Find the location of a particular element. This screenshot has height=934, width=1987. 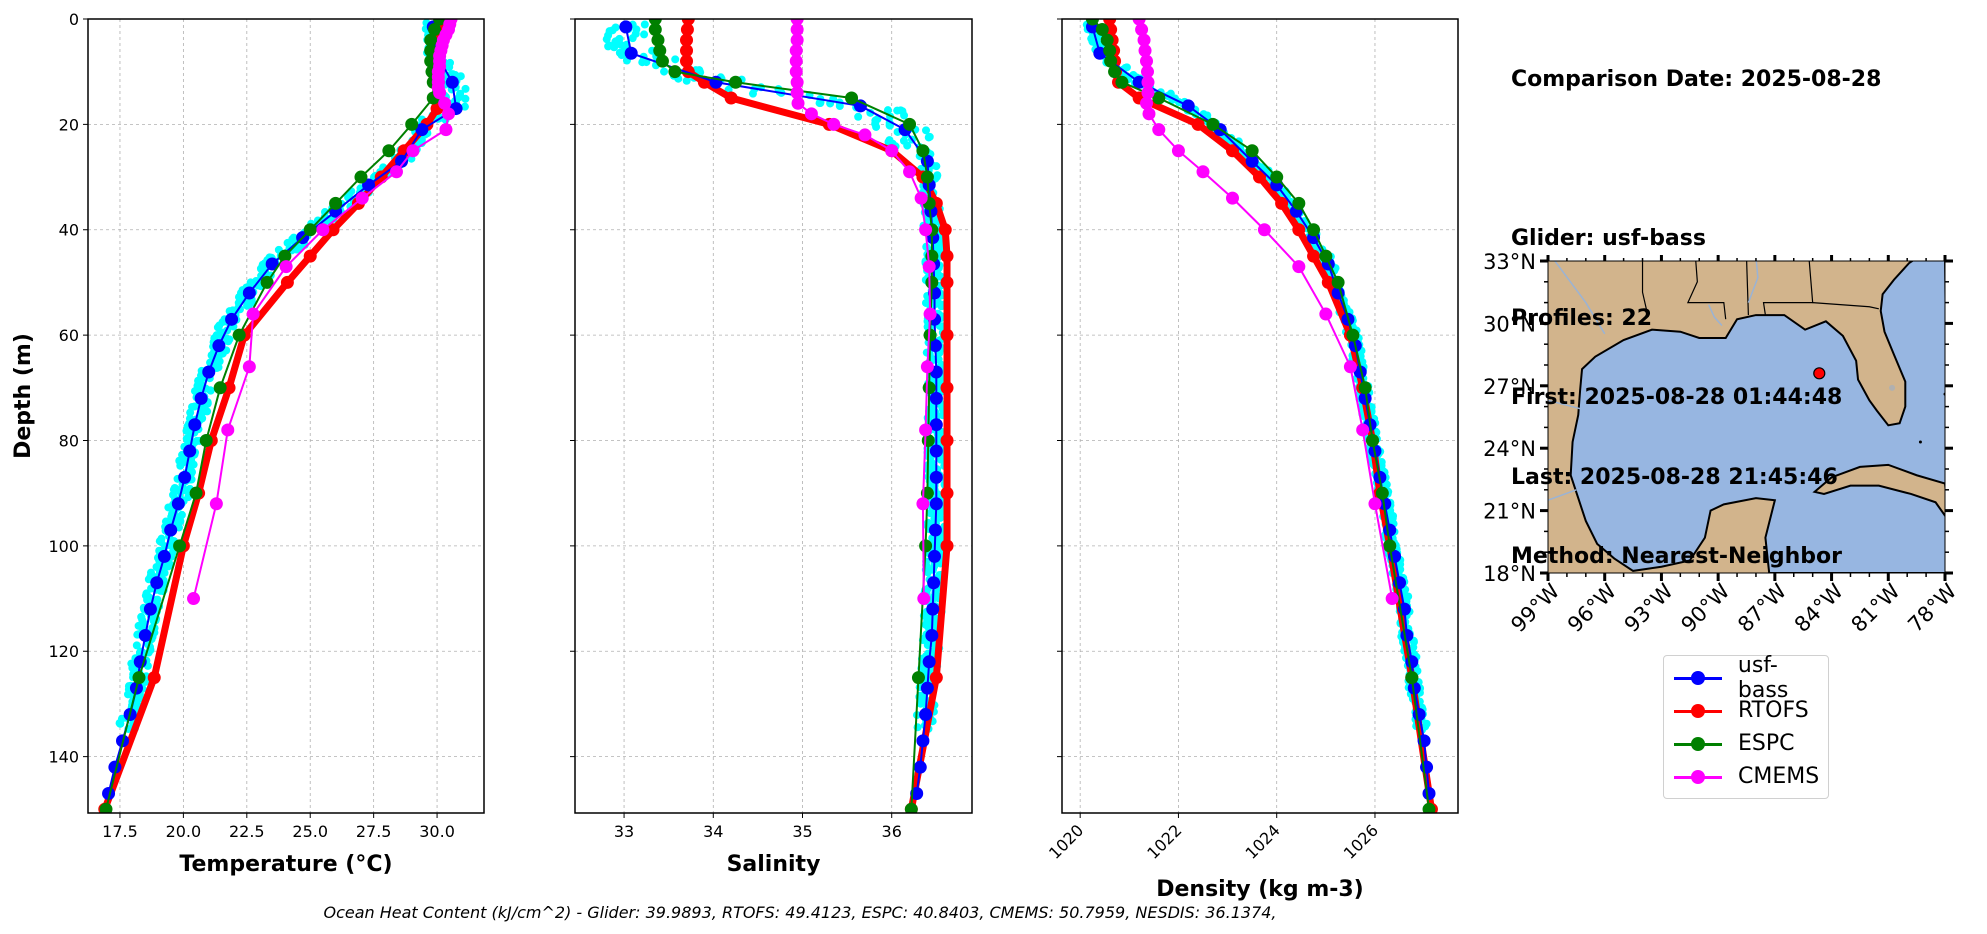

x-tick-label: 36 is located at coordinates (892, 831).